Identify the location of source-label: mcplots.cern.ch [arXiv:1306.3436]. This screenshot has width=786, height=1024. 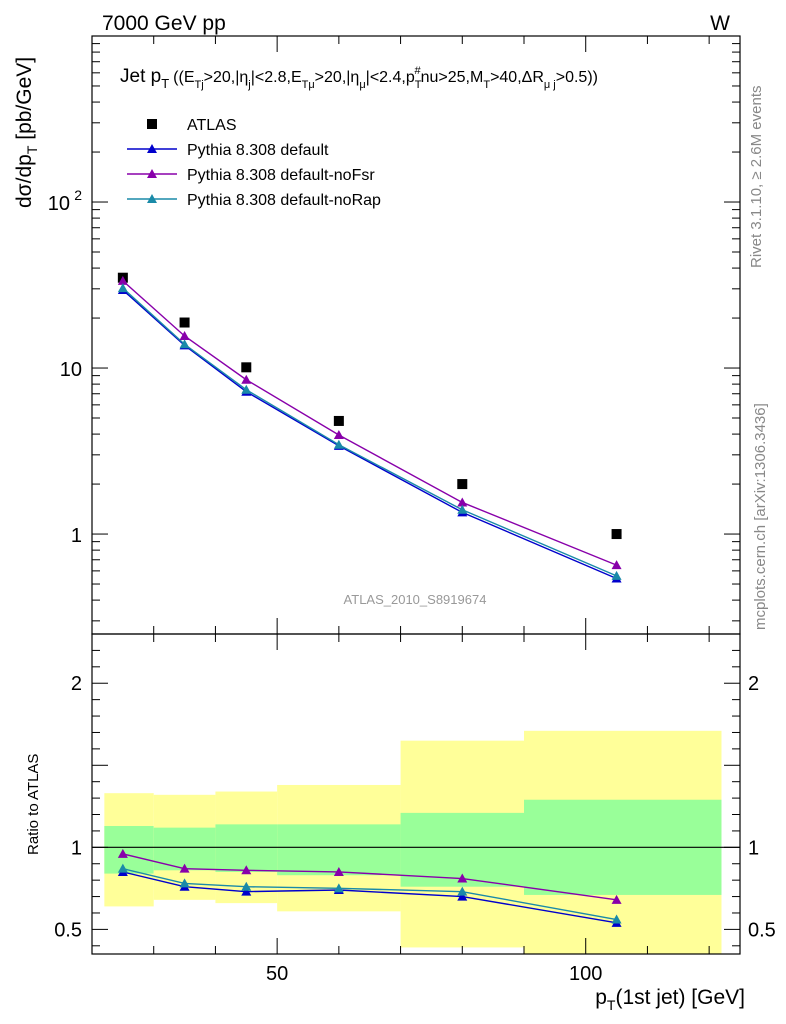
(760, 516).